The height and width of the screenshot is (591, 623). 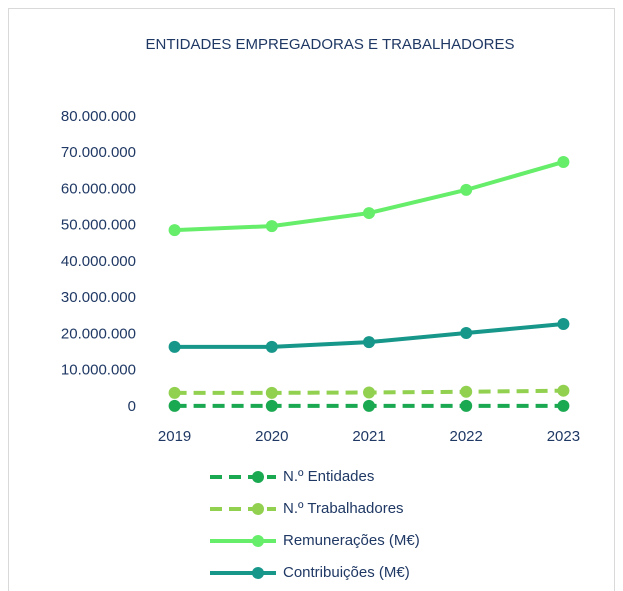 I want to click on x-tick-label: 2019, so click(x=174, y=436).